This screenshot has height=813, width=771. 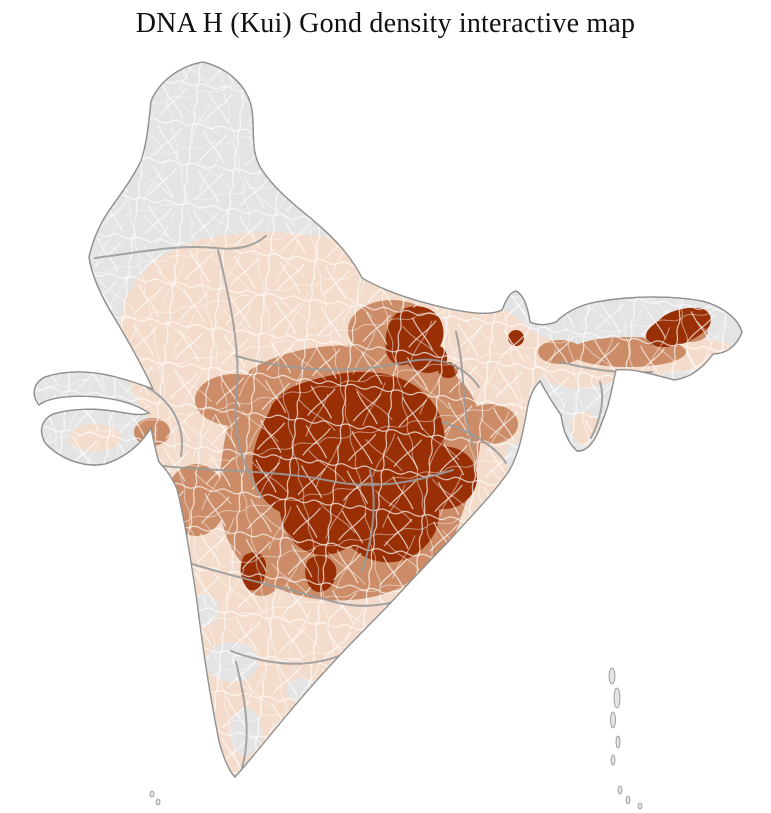 What do you see at coordinates (530, 463) in the screenshot?
I see `district-patch-darkgray` at bounding box center [530, 463].